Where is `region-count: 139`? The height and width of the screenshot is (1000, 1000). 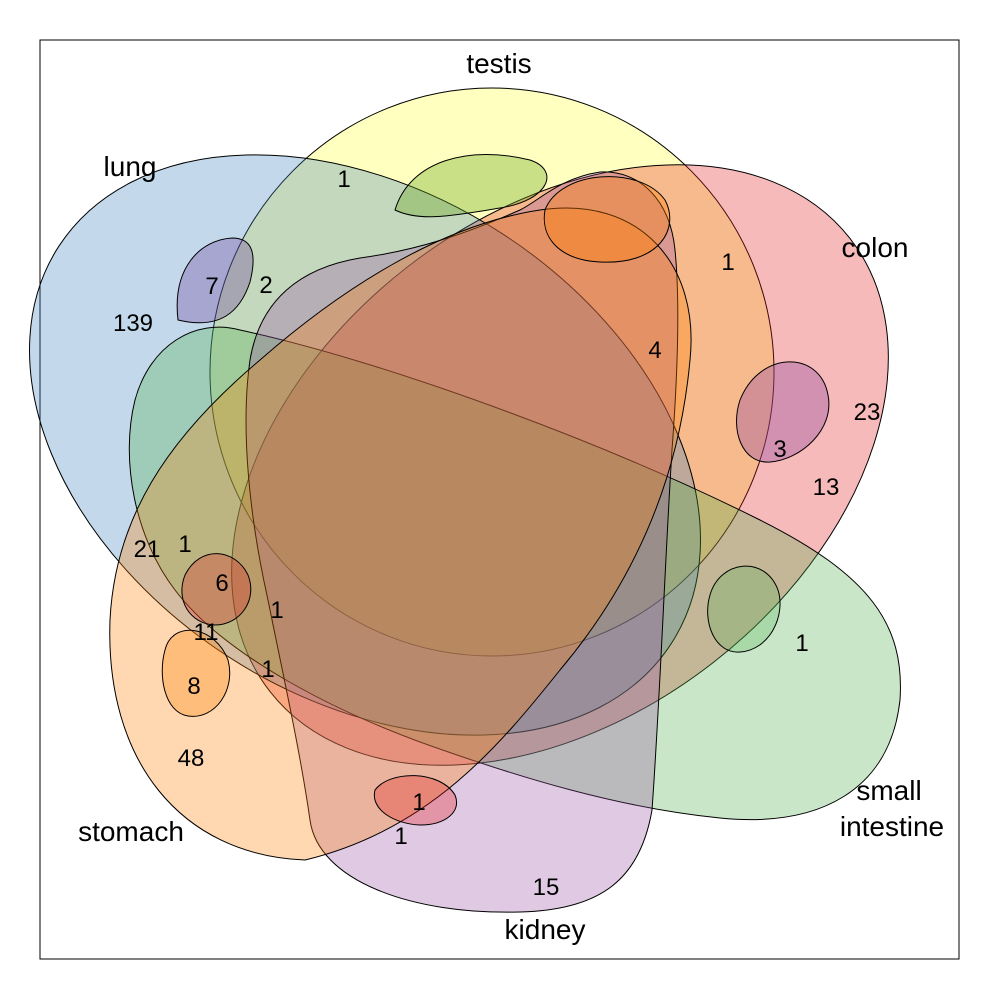 region-count: 139 is located at coordinates (133, 323).